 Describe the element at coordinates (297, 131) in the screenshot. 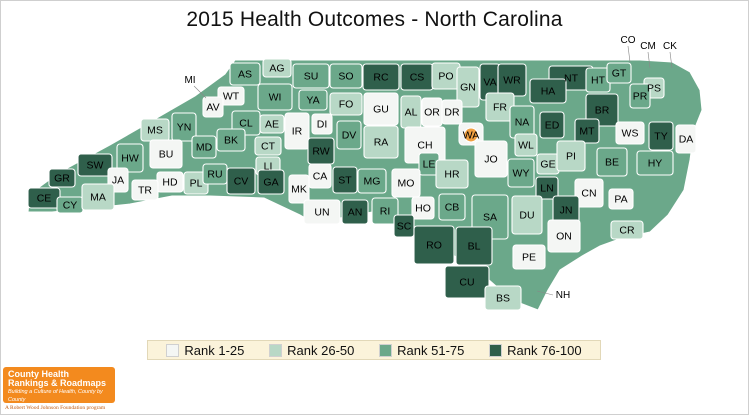

I see `county-area-ir` at that location.